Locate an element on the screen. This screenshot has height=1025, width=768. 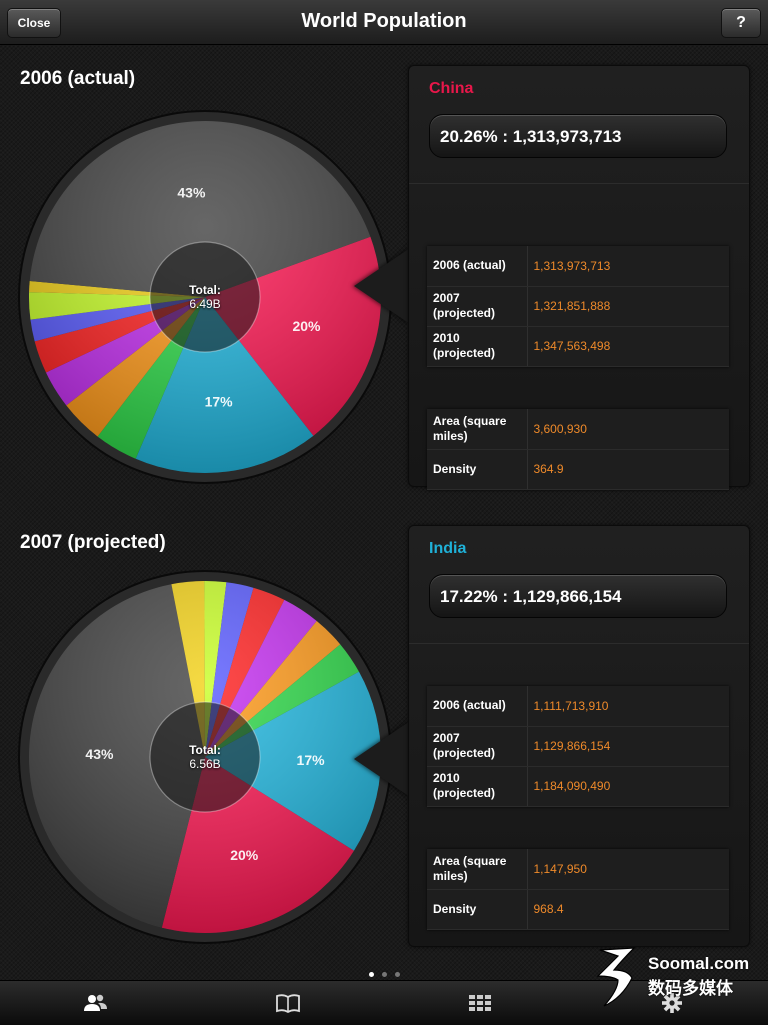
section-title-2006: 2006 (actual) is located at coordinates (78, 78).